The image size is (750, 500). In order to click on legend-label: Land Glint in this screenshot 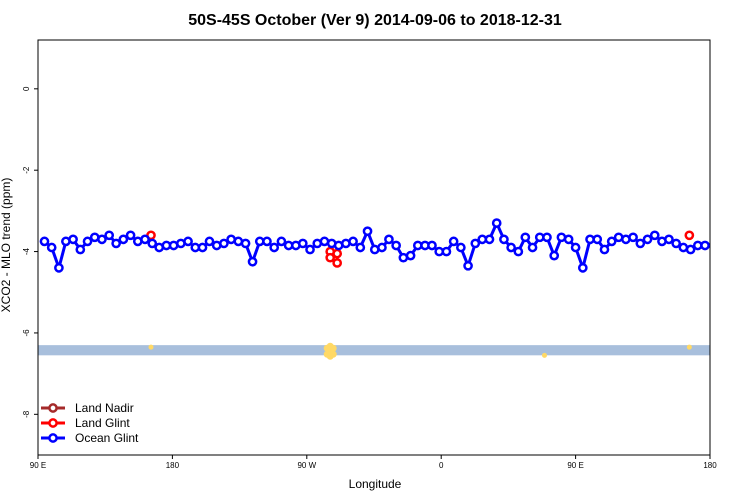, I will do `click(102, 423)`.